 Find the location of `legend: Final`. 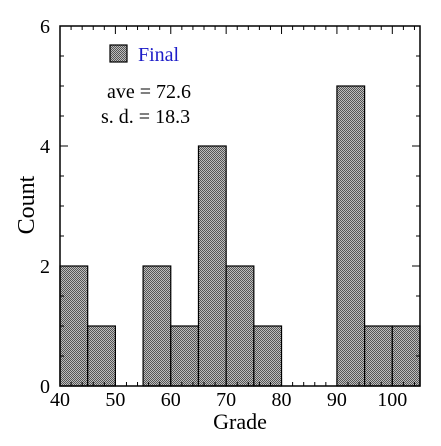

legend: Final is located at coordinates (144, 55).